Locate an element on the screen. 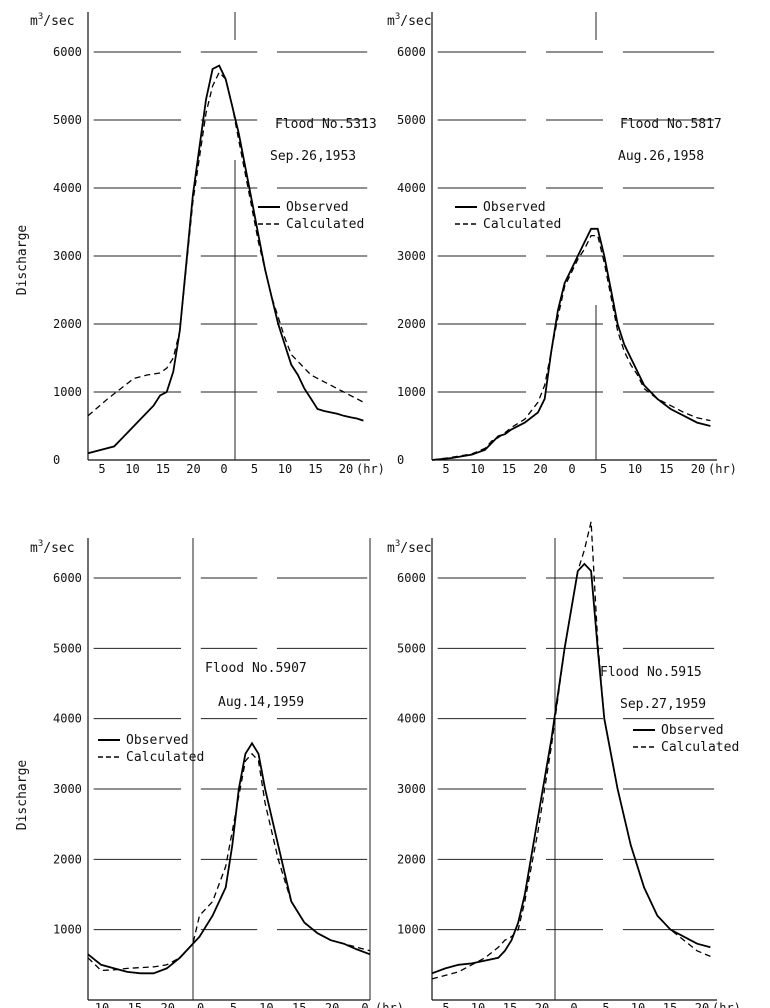  chart-subtitle: Sep.27,1959 is located at coordinates (663, 704).